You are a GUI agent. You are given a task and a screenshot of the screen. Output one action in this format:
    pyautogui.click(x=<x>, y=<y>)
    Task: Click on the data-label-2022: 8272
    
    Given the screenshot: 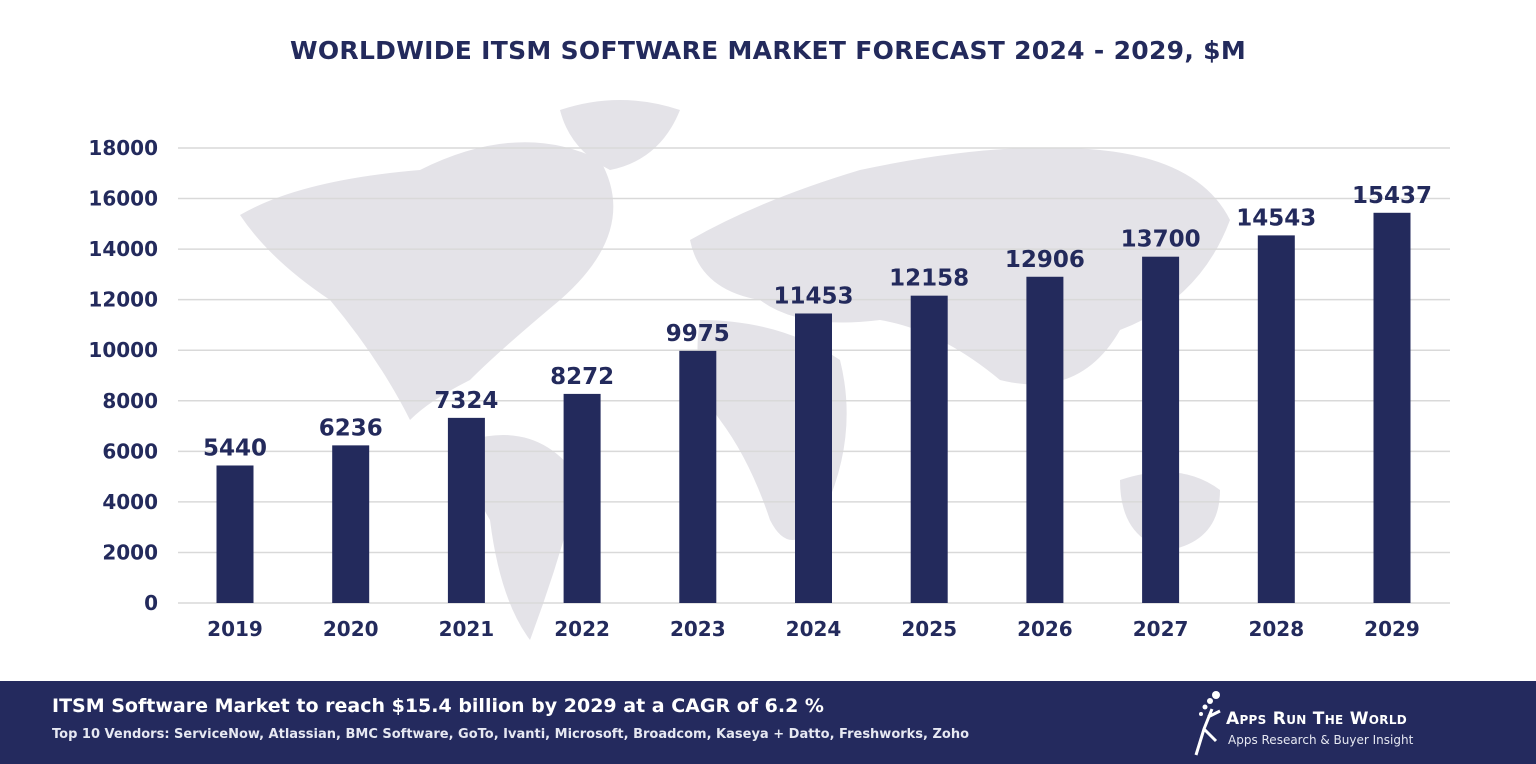 What is the action you would take?
    pyautogui.click(x=582, y=377)
    